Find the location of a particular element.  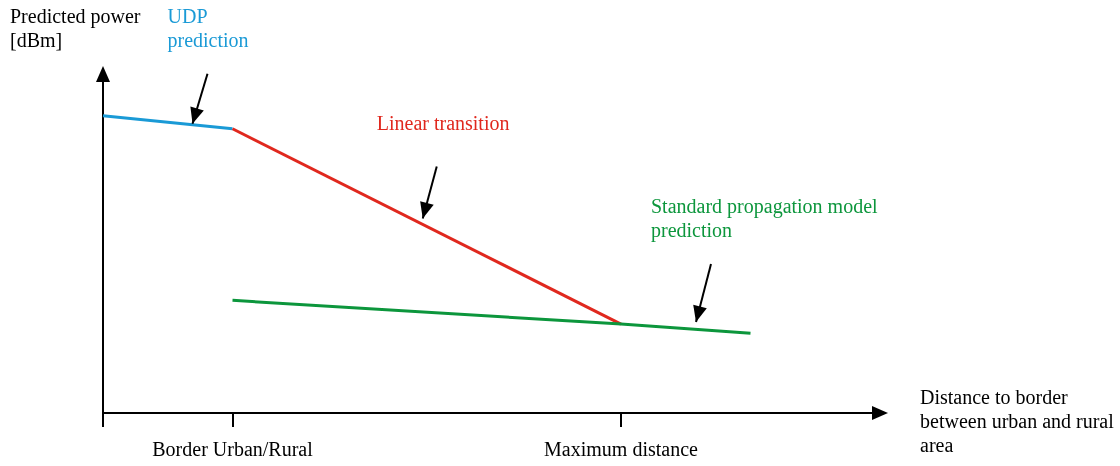

x-axis-title: Distance to border between urban and rural area is located at coordinates (1017, 421).